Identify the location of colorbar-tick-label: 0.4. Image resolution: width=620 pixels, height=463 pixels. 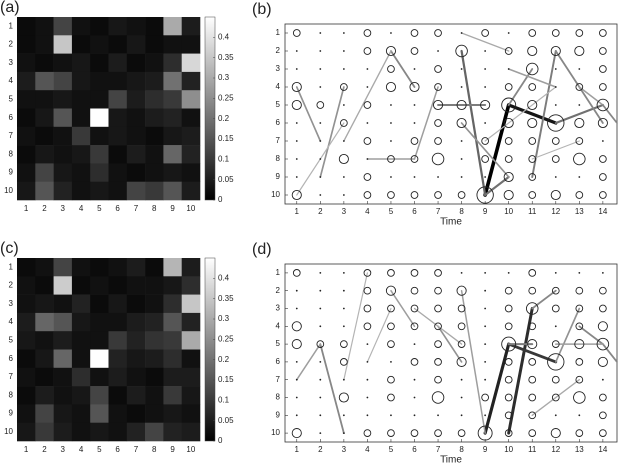
(224, 277).